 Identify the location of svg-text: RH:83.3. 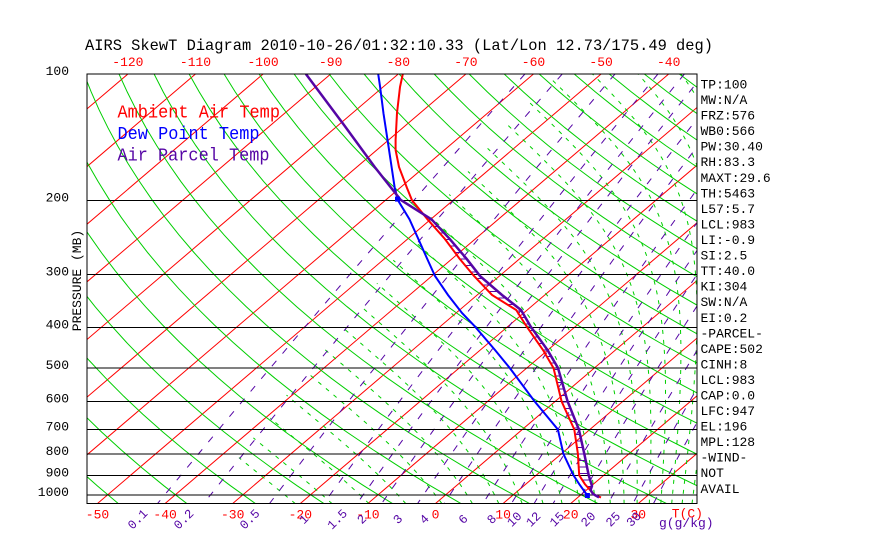
(728, 162).